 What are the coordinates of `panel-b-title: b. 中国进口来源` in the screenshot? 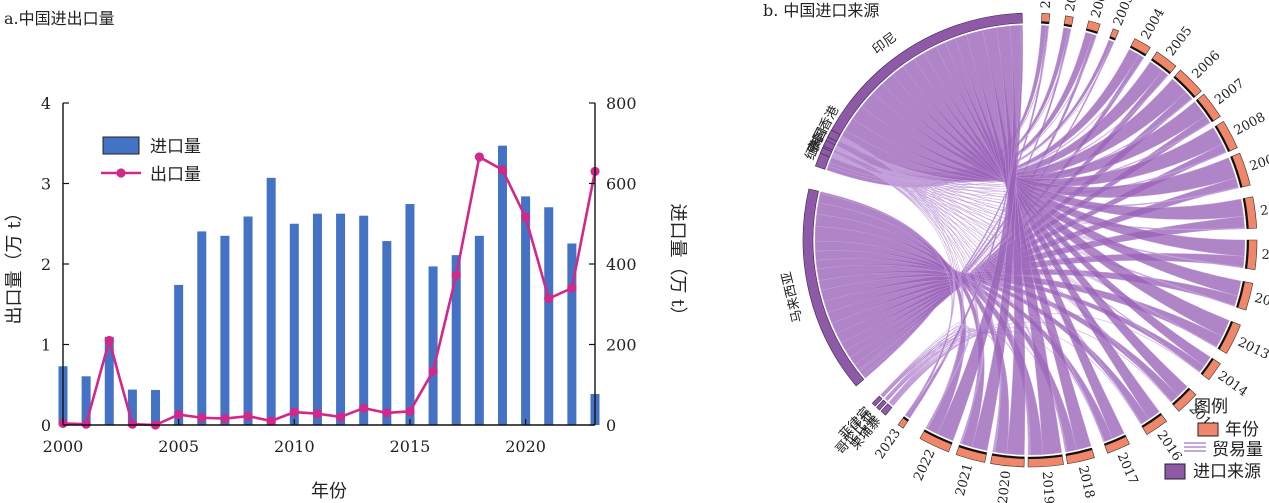 It's located at (821, 10).